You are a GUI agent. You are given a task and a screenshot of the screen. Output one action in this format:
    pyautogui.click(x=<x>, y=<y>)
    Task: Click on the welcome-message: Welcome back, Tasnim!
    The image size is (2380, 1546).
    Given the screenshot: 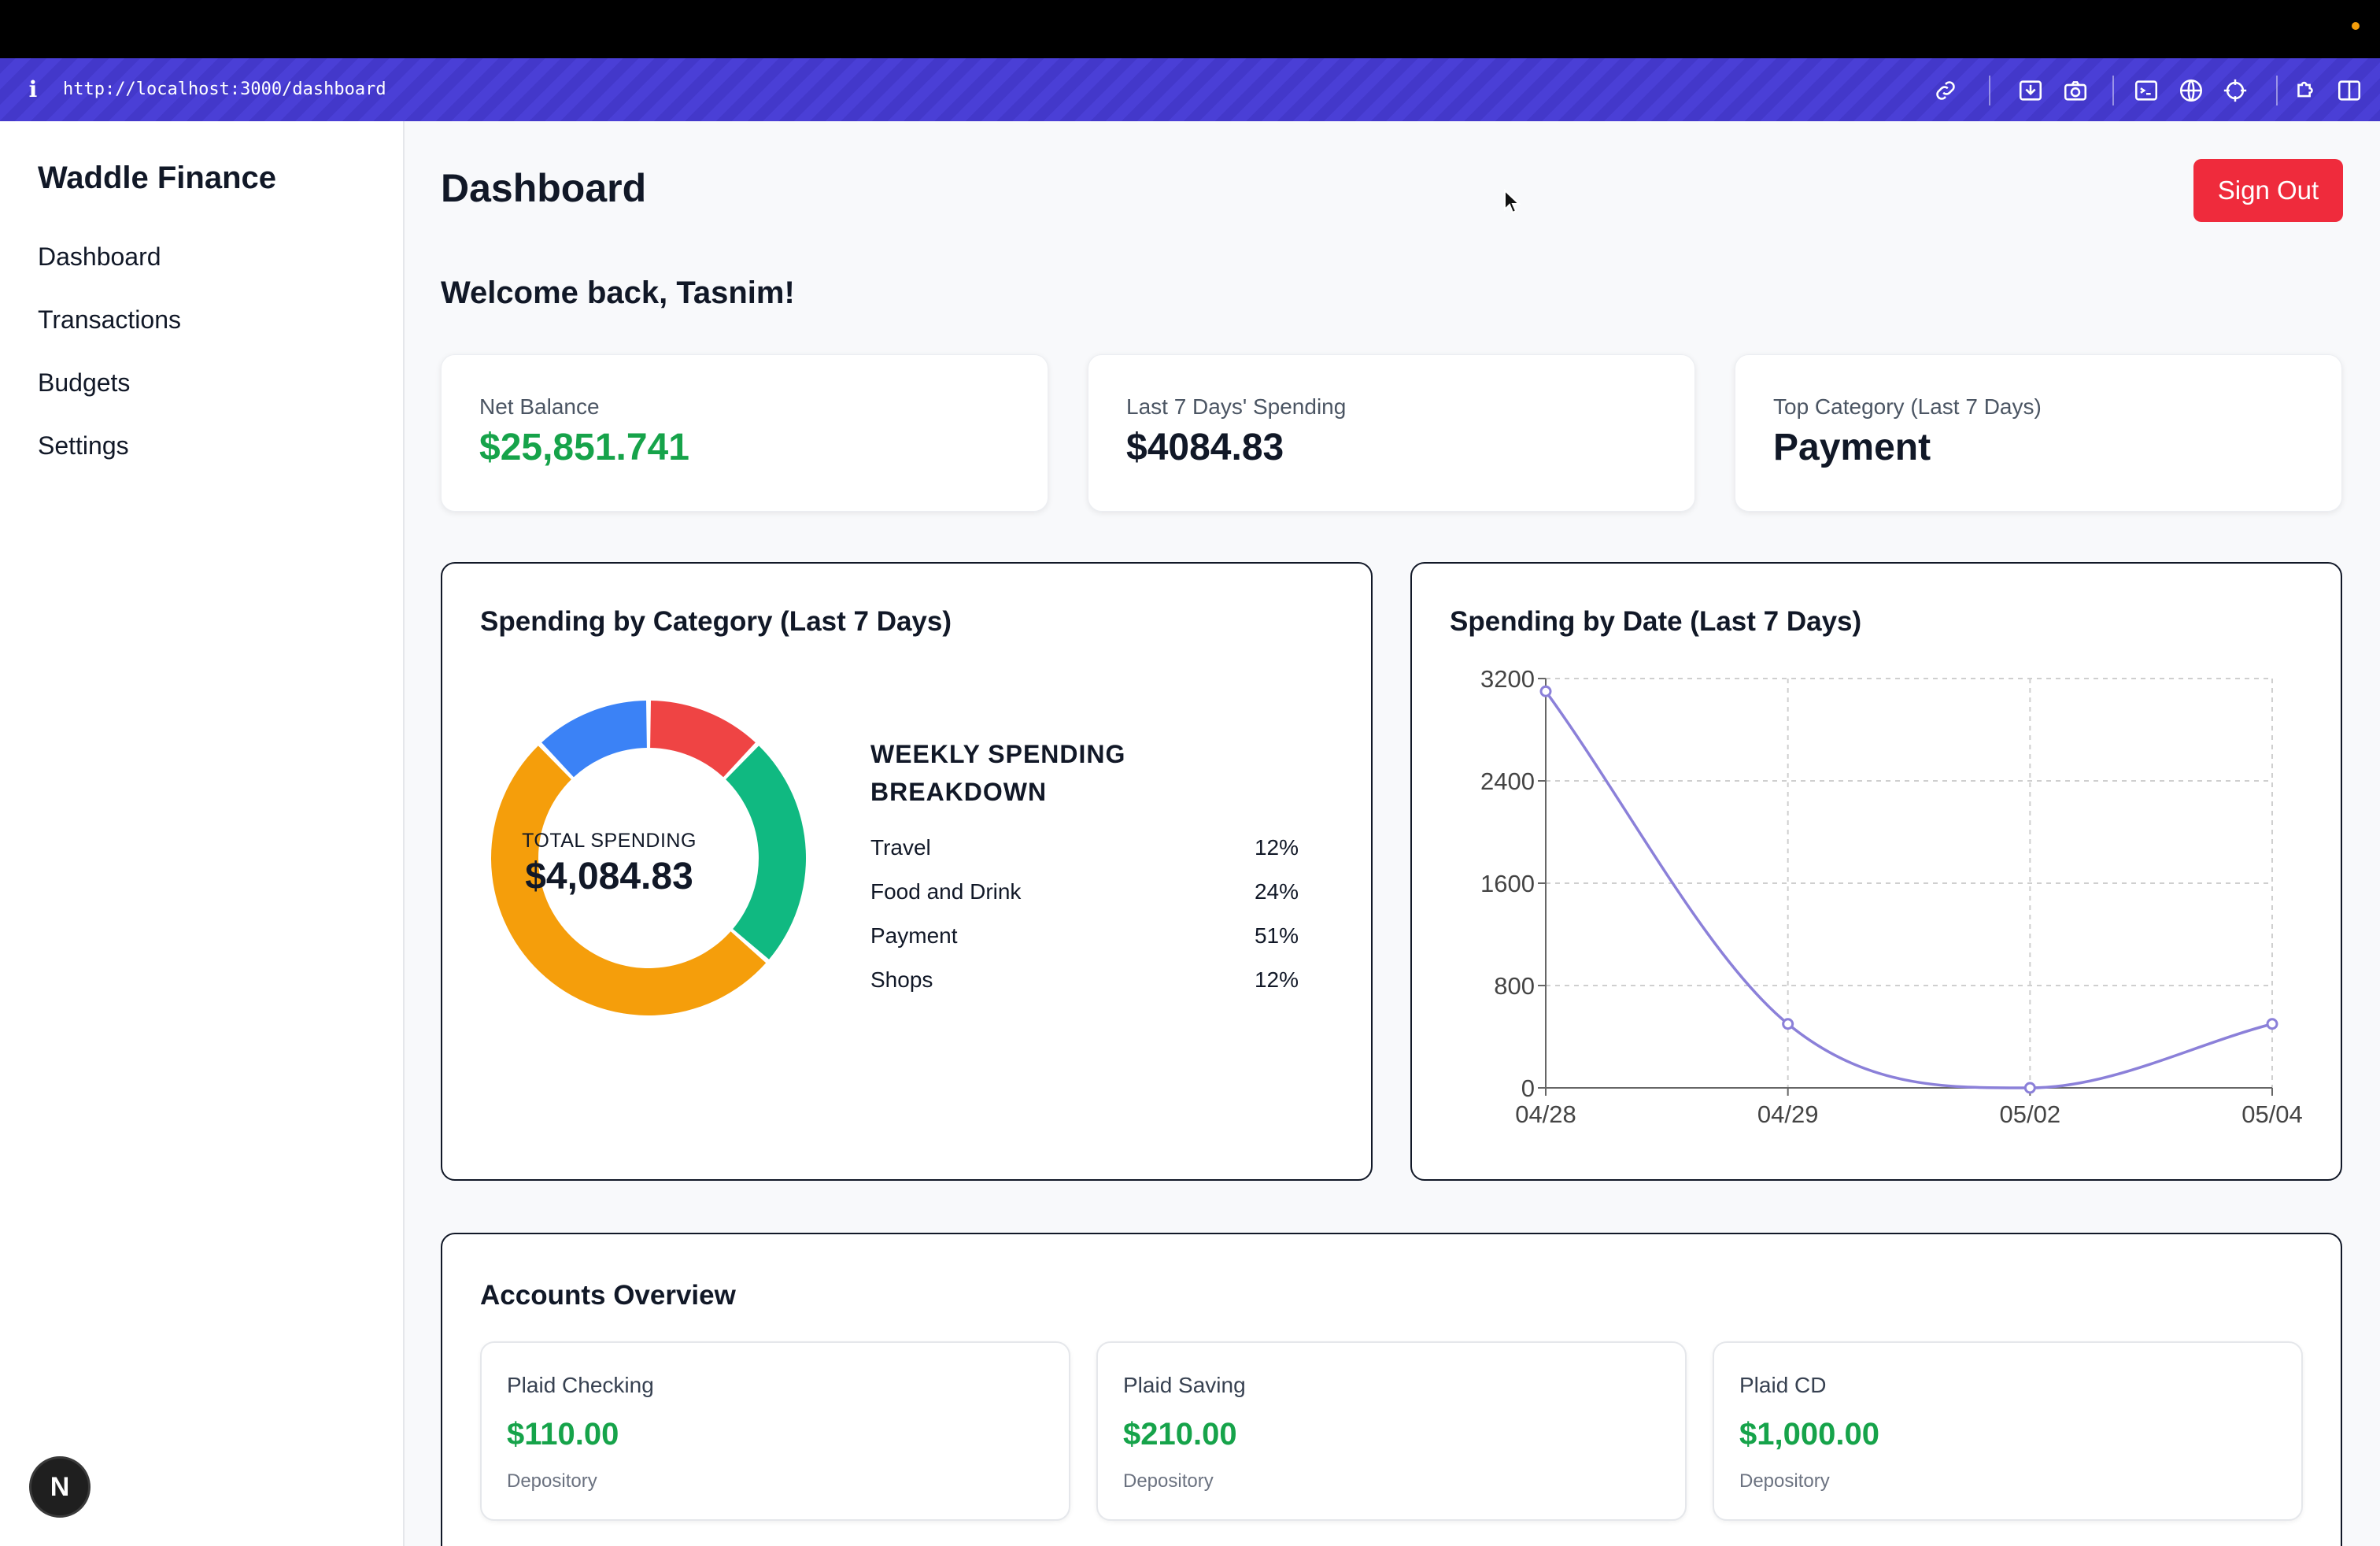 What is the action you would take?
    pyautogui.click(x=618, y=293)
    